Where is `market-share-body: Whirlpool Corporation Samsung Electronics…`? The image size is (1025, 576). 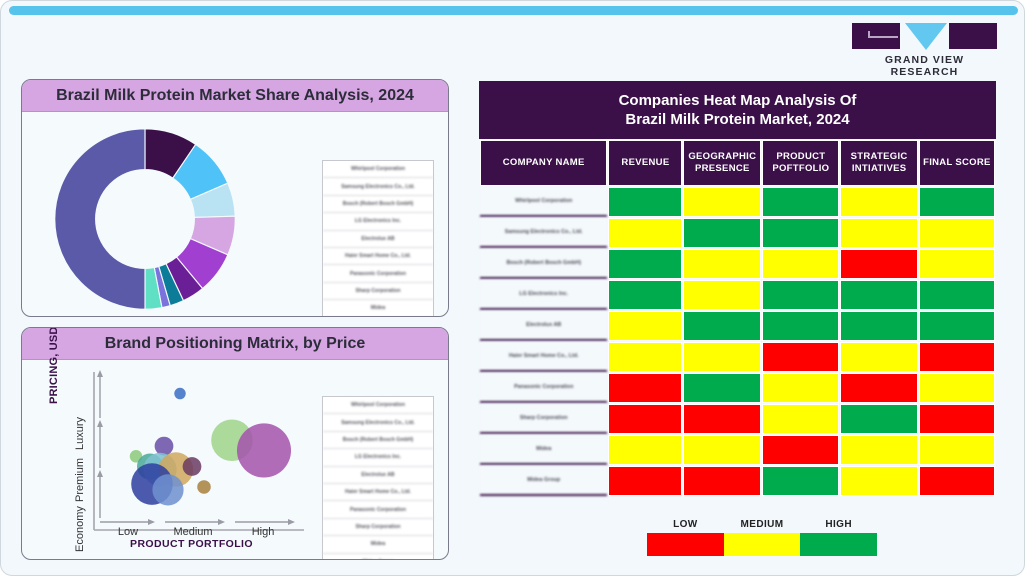 market-share-body: Whirlpool Corporation Samsung Electronics… is located at coordinates (235, 214).